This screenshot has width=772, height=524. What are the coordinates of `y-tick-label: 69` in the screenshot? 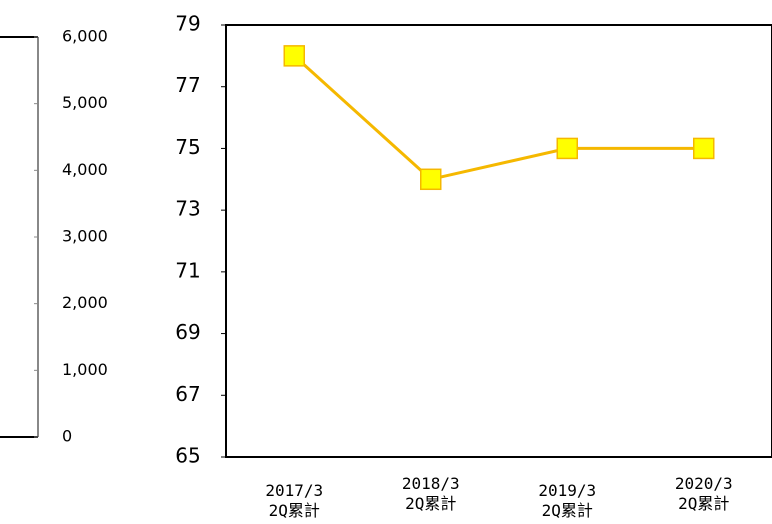 It's located at (187, 332).